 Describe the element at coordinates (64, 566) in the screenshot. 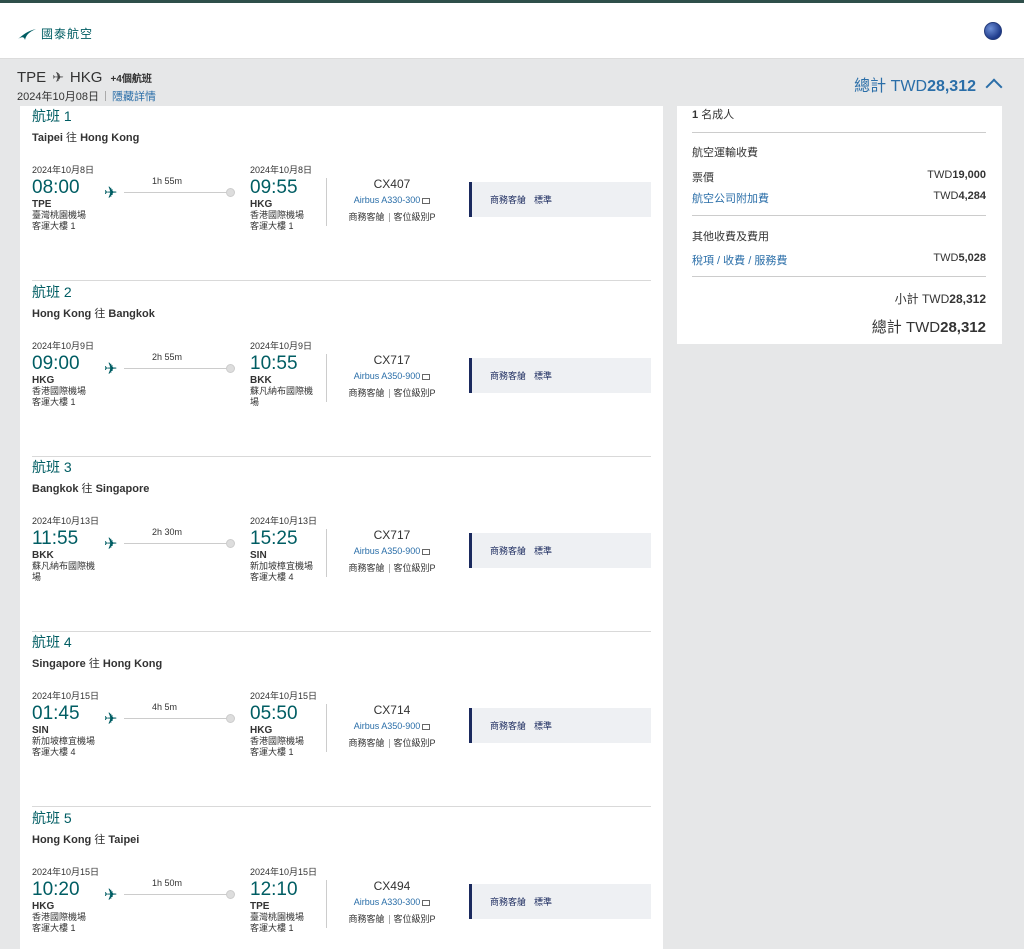

I see `departure-airport: 蘇凡納布國際機` at that location.